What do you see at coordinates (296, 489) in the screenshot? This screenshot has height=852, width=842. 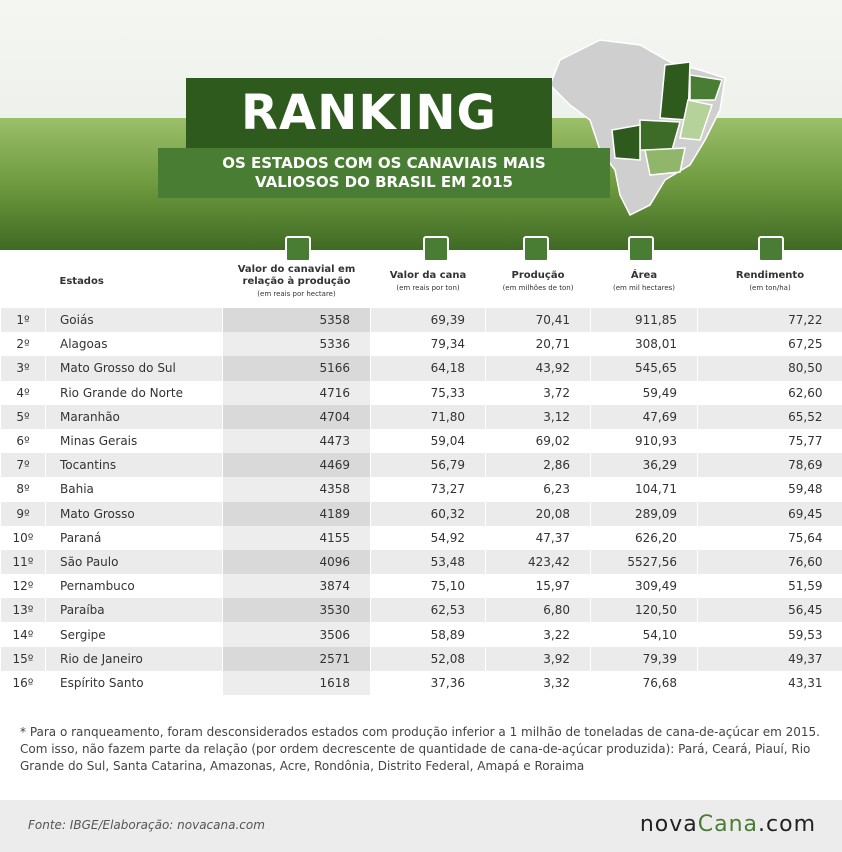 I see `table-cell: 4358` at bounding box center [296, 489].